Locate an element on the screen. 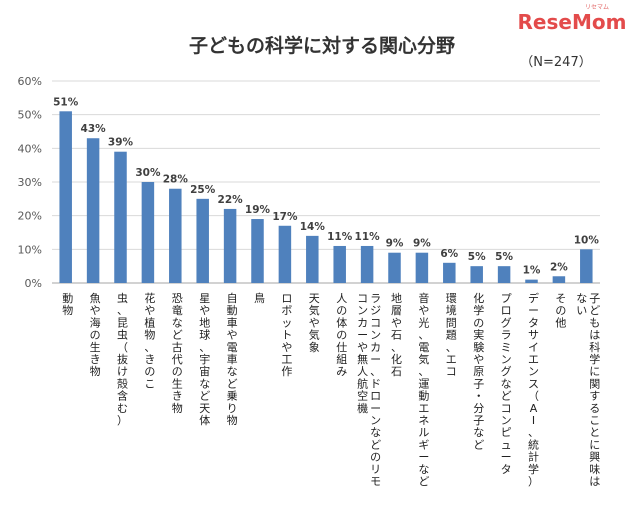 The image size is (640, 506). category-label-text: 花や植物、きのこ is located at coordinates (149, 341).